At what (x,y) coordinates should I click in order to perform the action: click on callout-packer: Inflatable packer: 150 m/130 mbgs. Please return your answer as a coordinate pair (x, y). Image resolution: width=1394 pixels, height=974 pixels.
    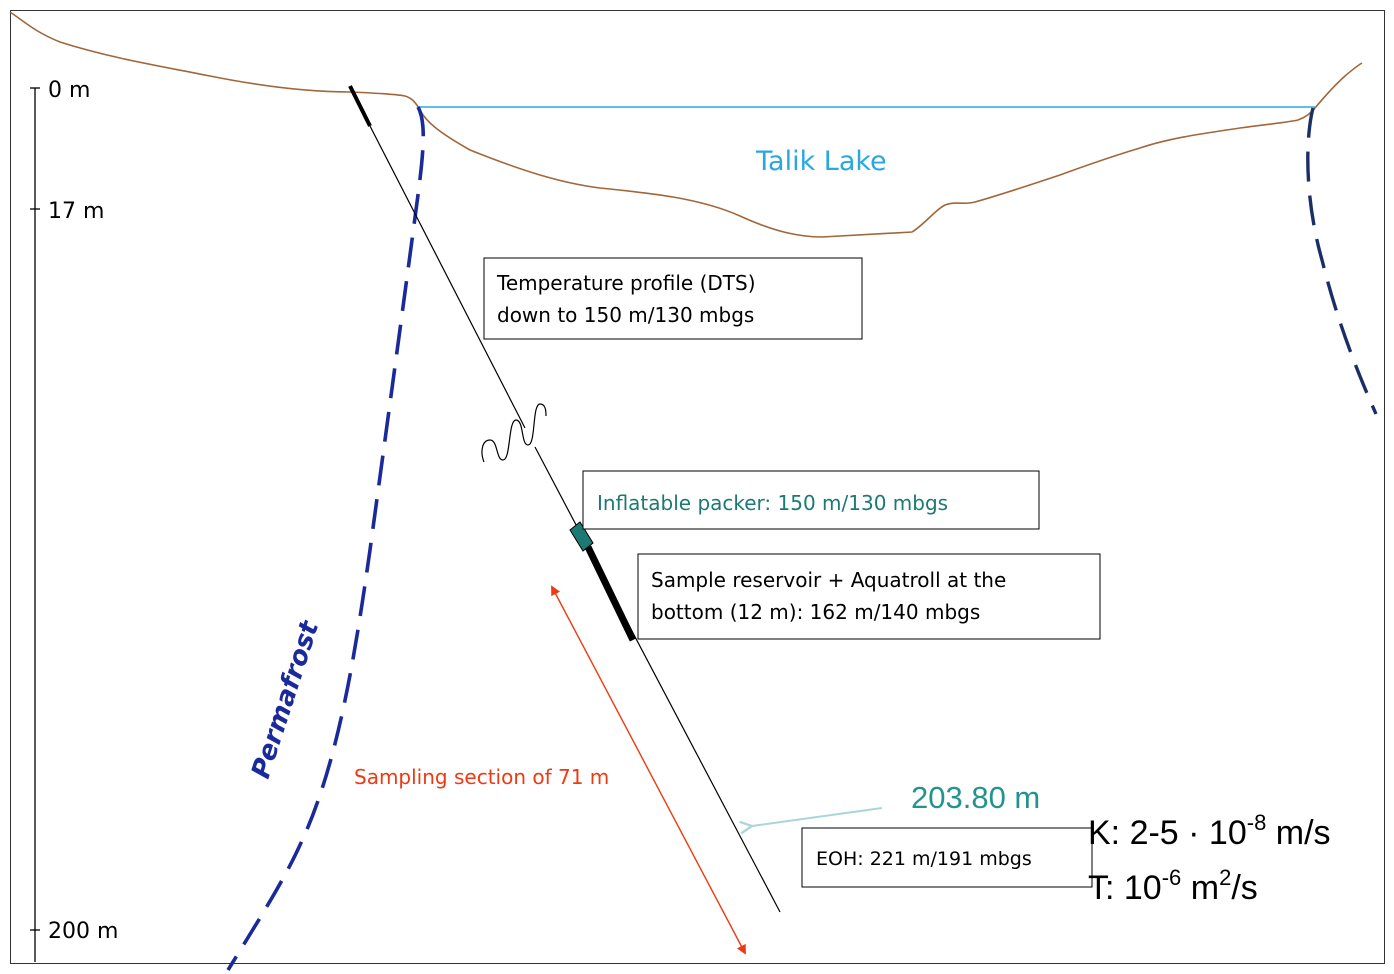
    Looking at the image, I should click on (811, 500).